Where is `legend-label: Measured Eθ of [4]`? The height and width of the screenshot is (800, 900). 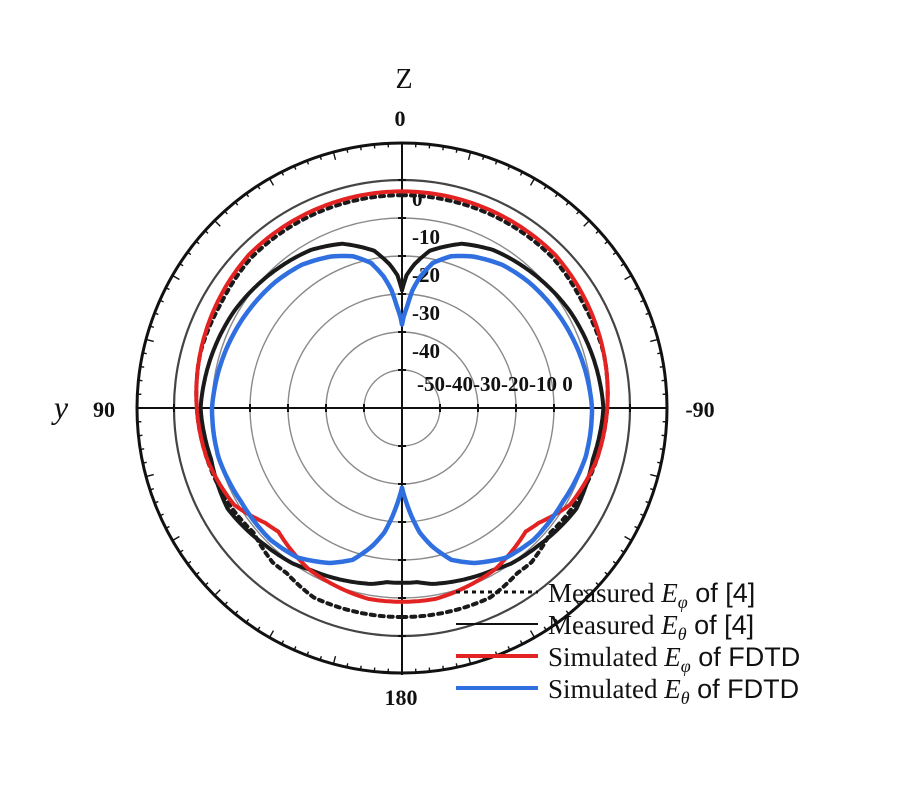 legend-label: Measured Eθ of [4] is located at coordinates (651, 627).